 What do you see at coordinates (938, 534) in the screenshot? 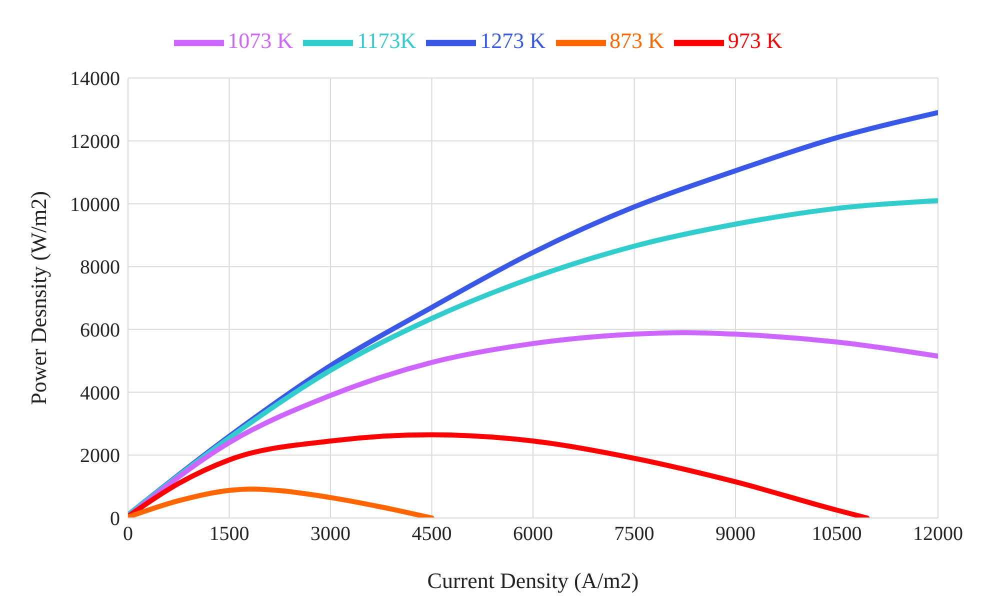
I see `x-tick-label: 12000` at bounding box center [938, 534].